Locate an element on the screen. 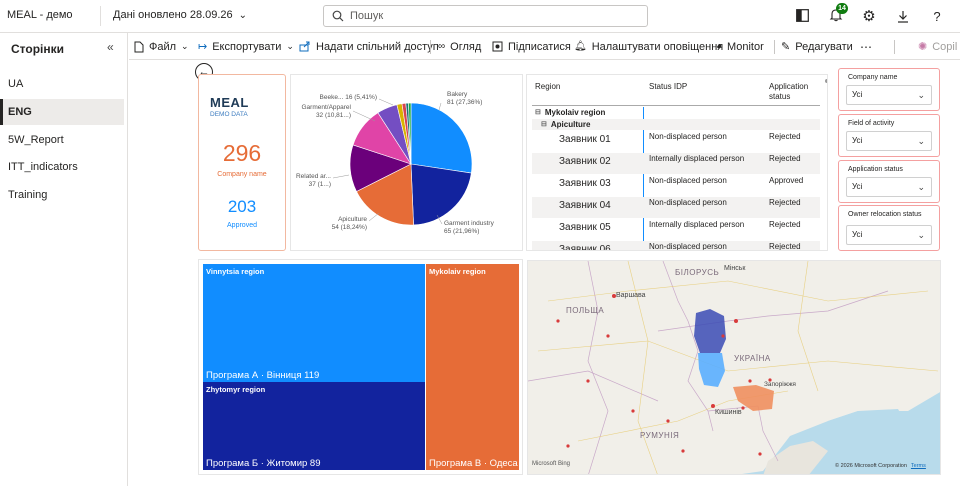 The image size is (960, 486). slicer-application-status: Application status Усі ⌄ is located at coordinates (889, 181).